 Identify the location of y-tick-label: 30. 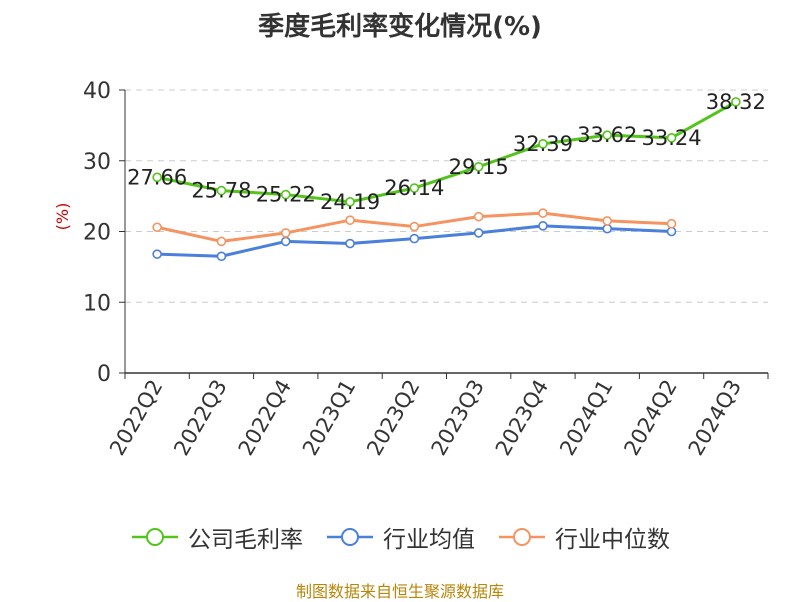
(97, 162).